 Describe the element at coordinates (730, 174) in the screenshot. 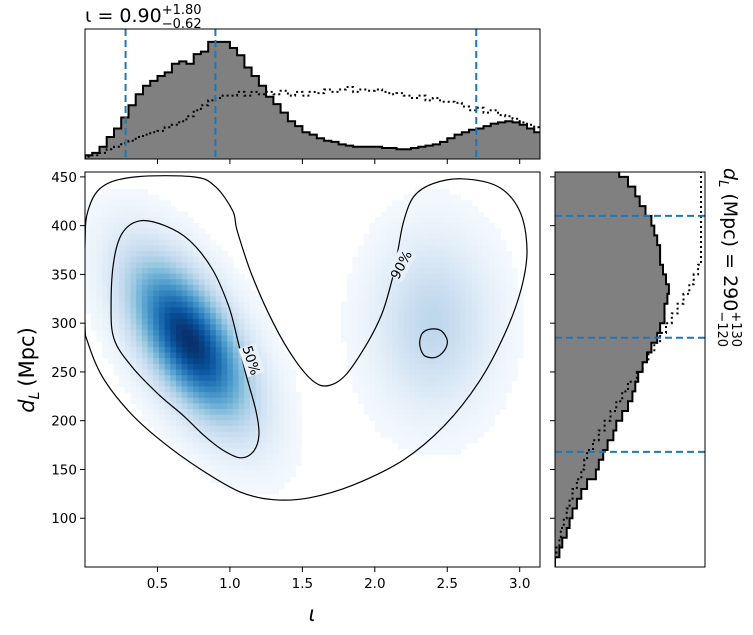

I see `right-title-var: d` at that location.